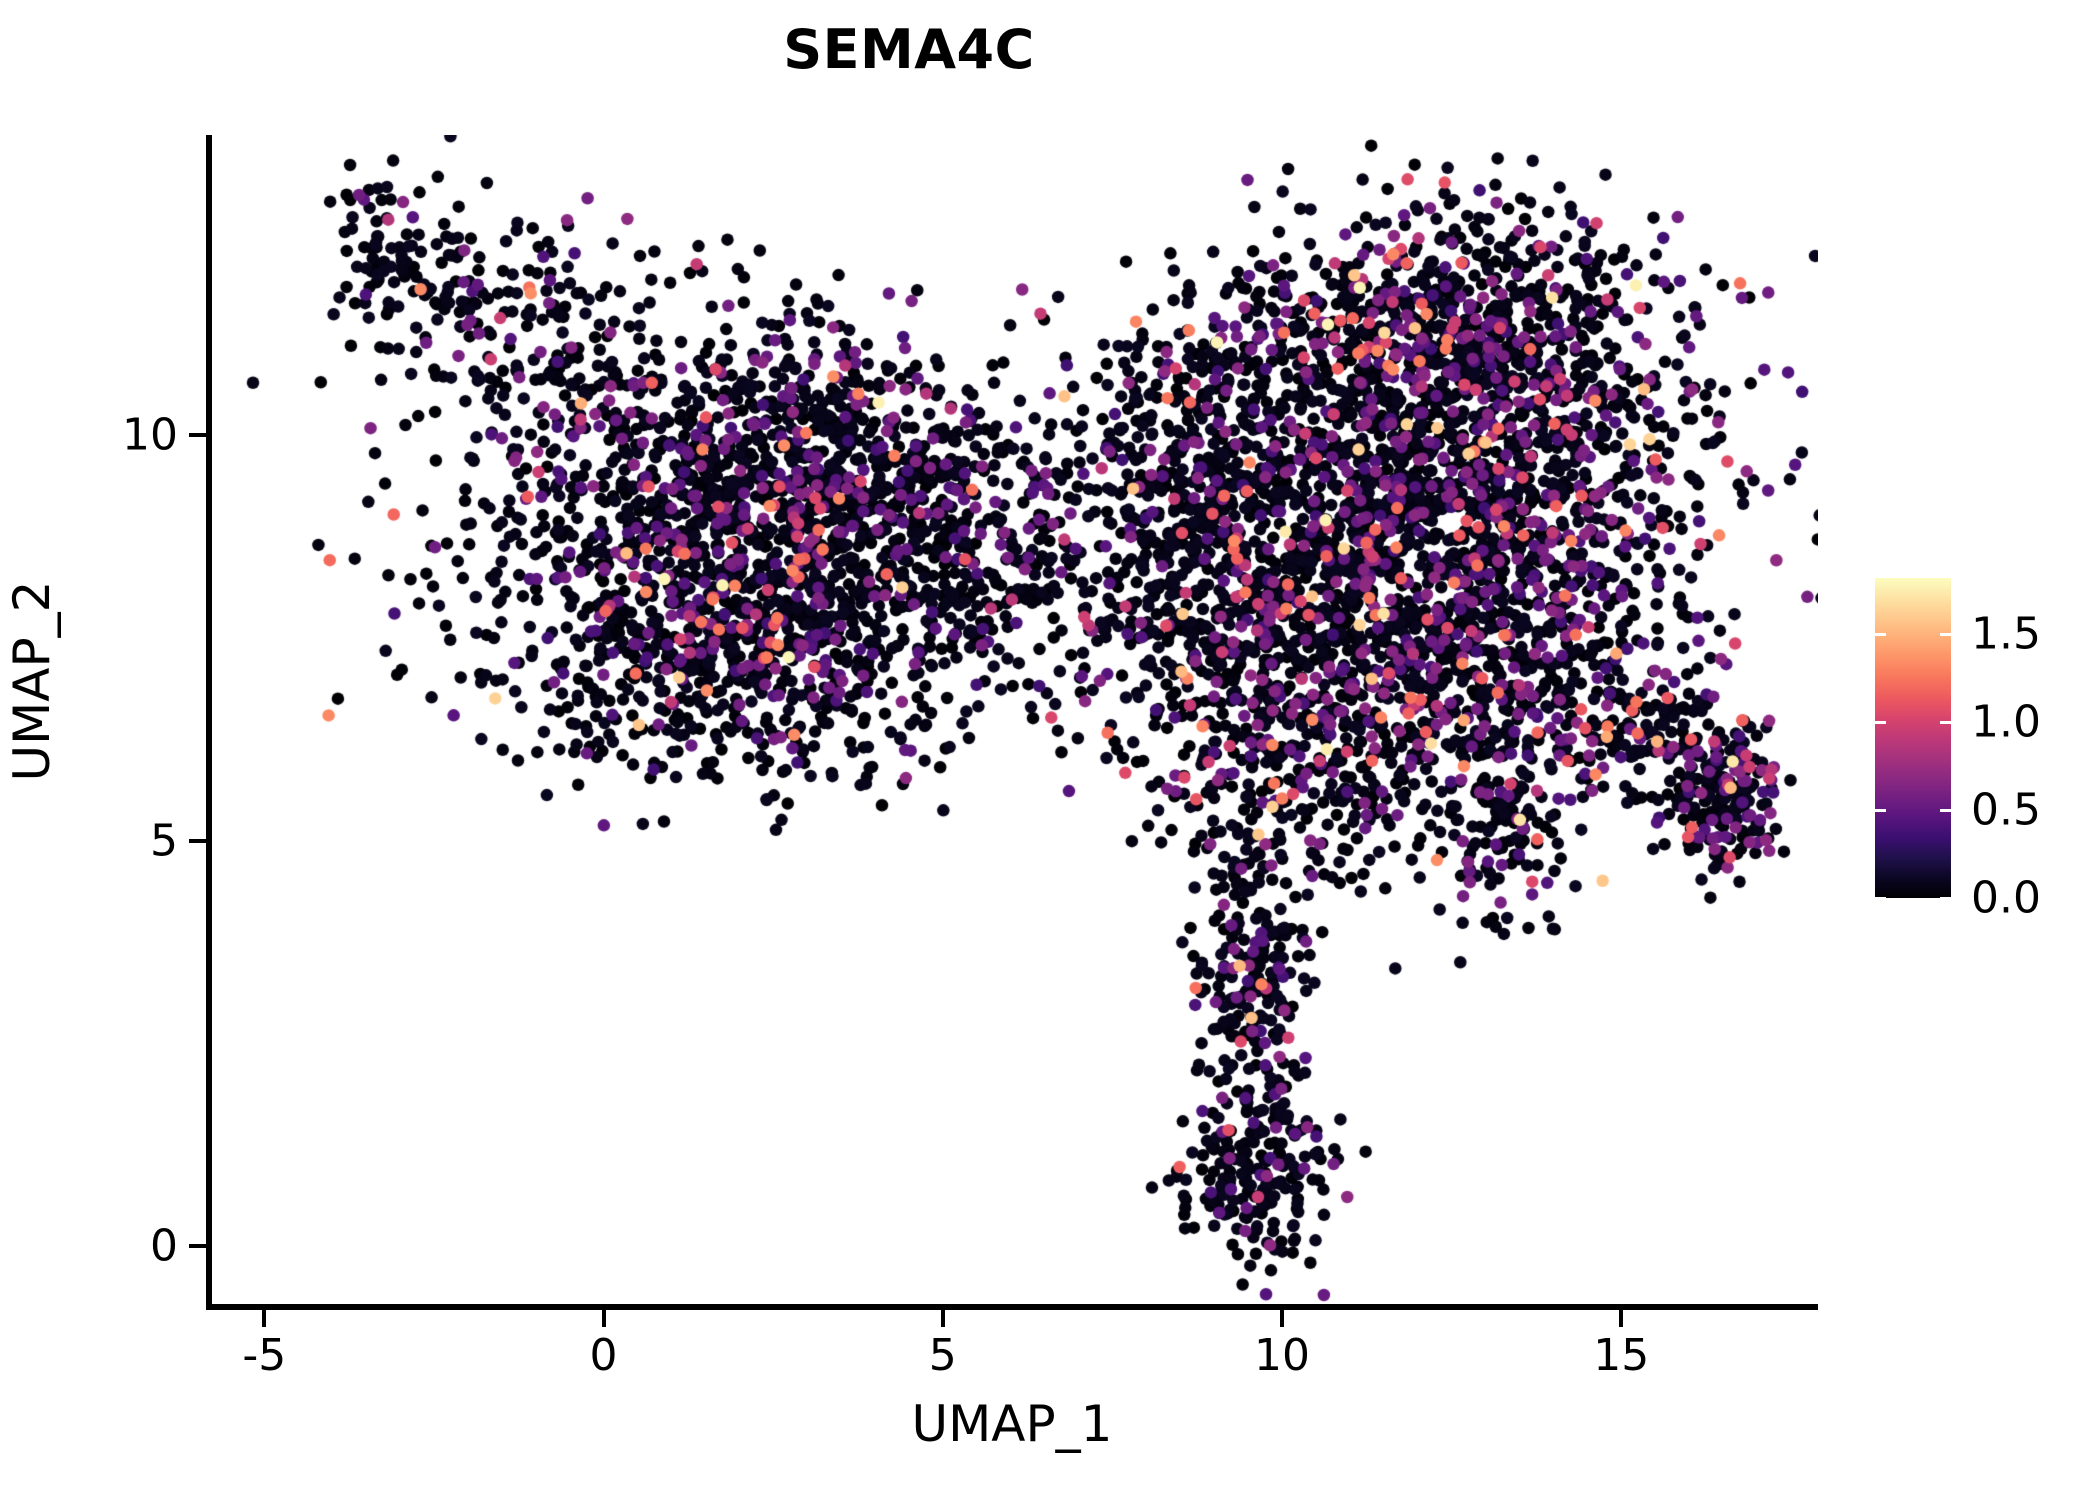  Describe the element at coordinates (1621, 1355) in the screenshot. I see `x-tick-label: 15` at that location.